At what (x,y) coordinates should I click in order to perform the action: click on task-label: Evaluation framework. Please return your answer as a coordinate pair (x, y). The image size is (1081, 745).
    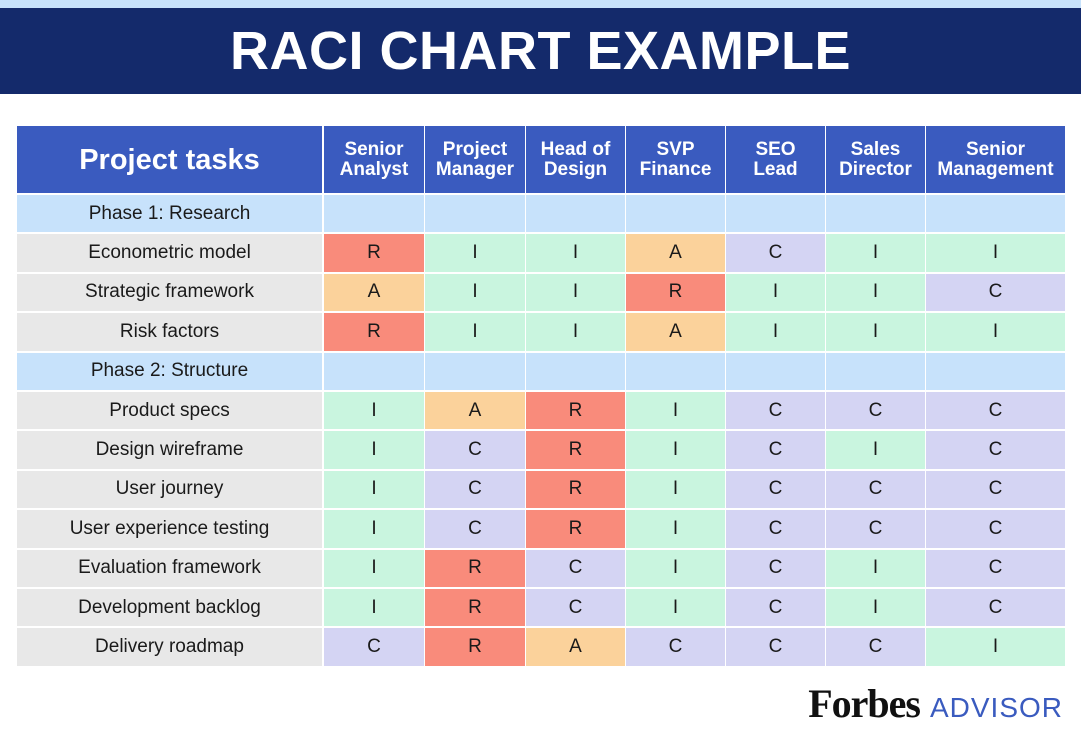
    Looking at the image, I should click on (169, 568).